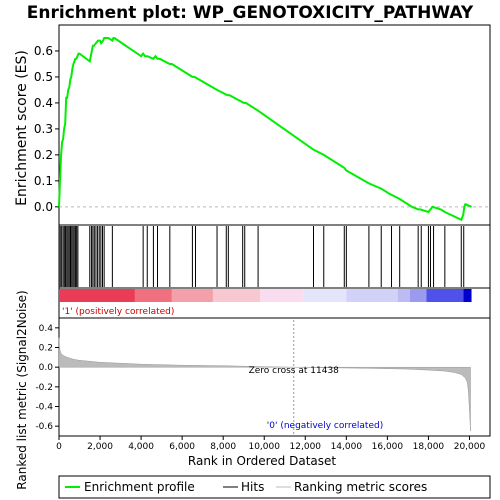  I want to click on metric-ytick-label: -0.4, so click(44, 408).